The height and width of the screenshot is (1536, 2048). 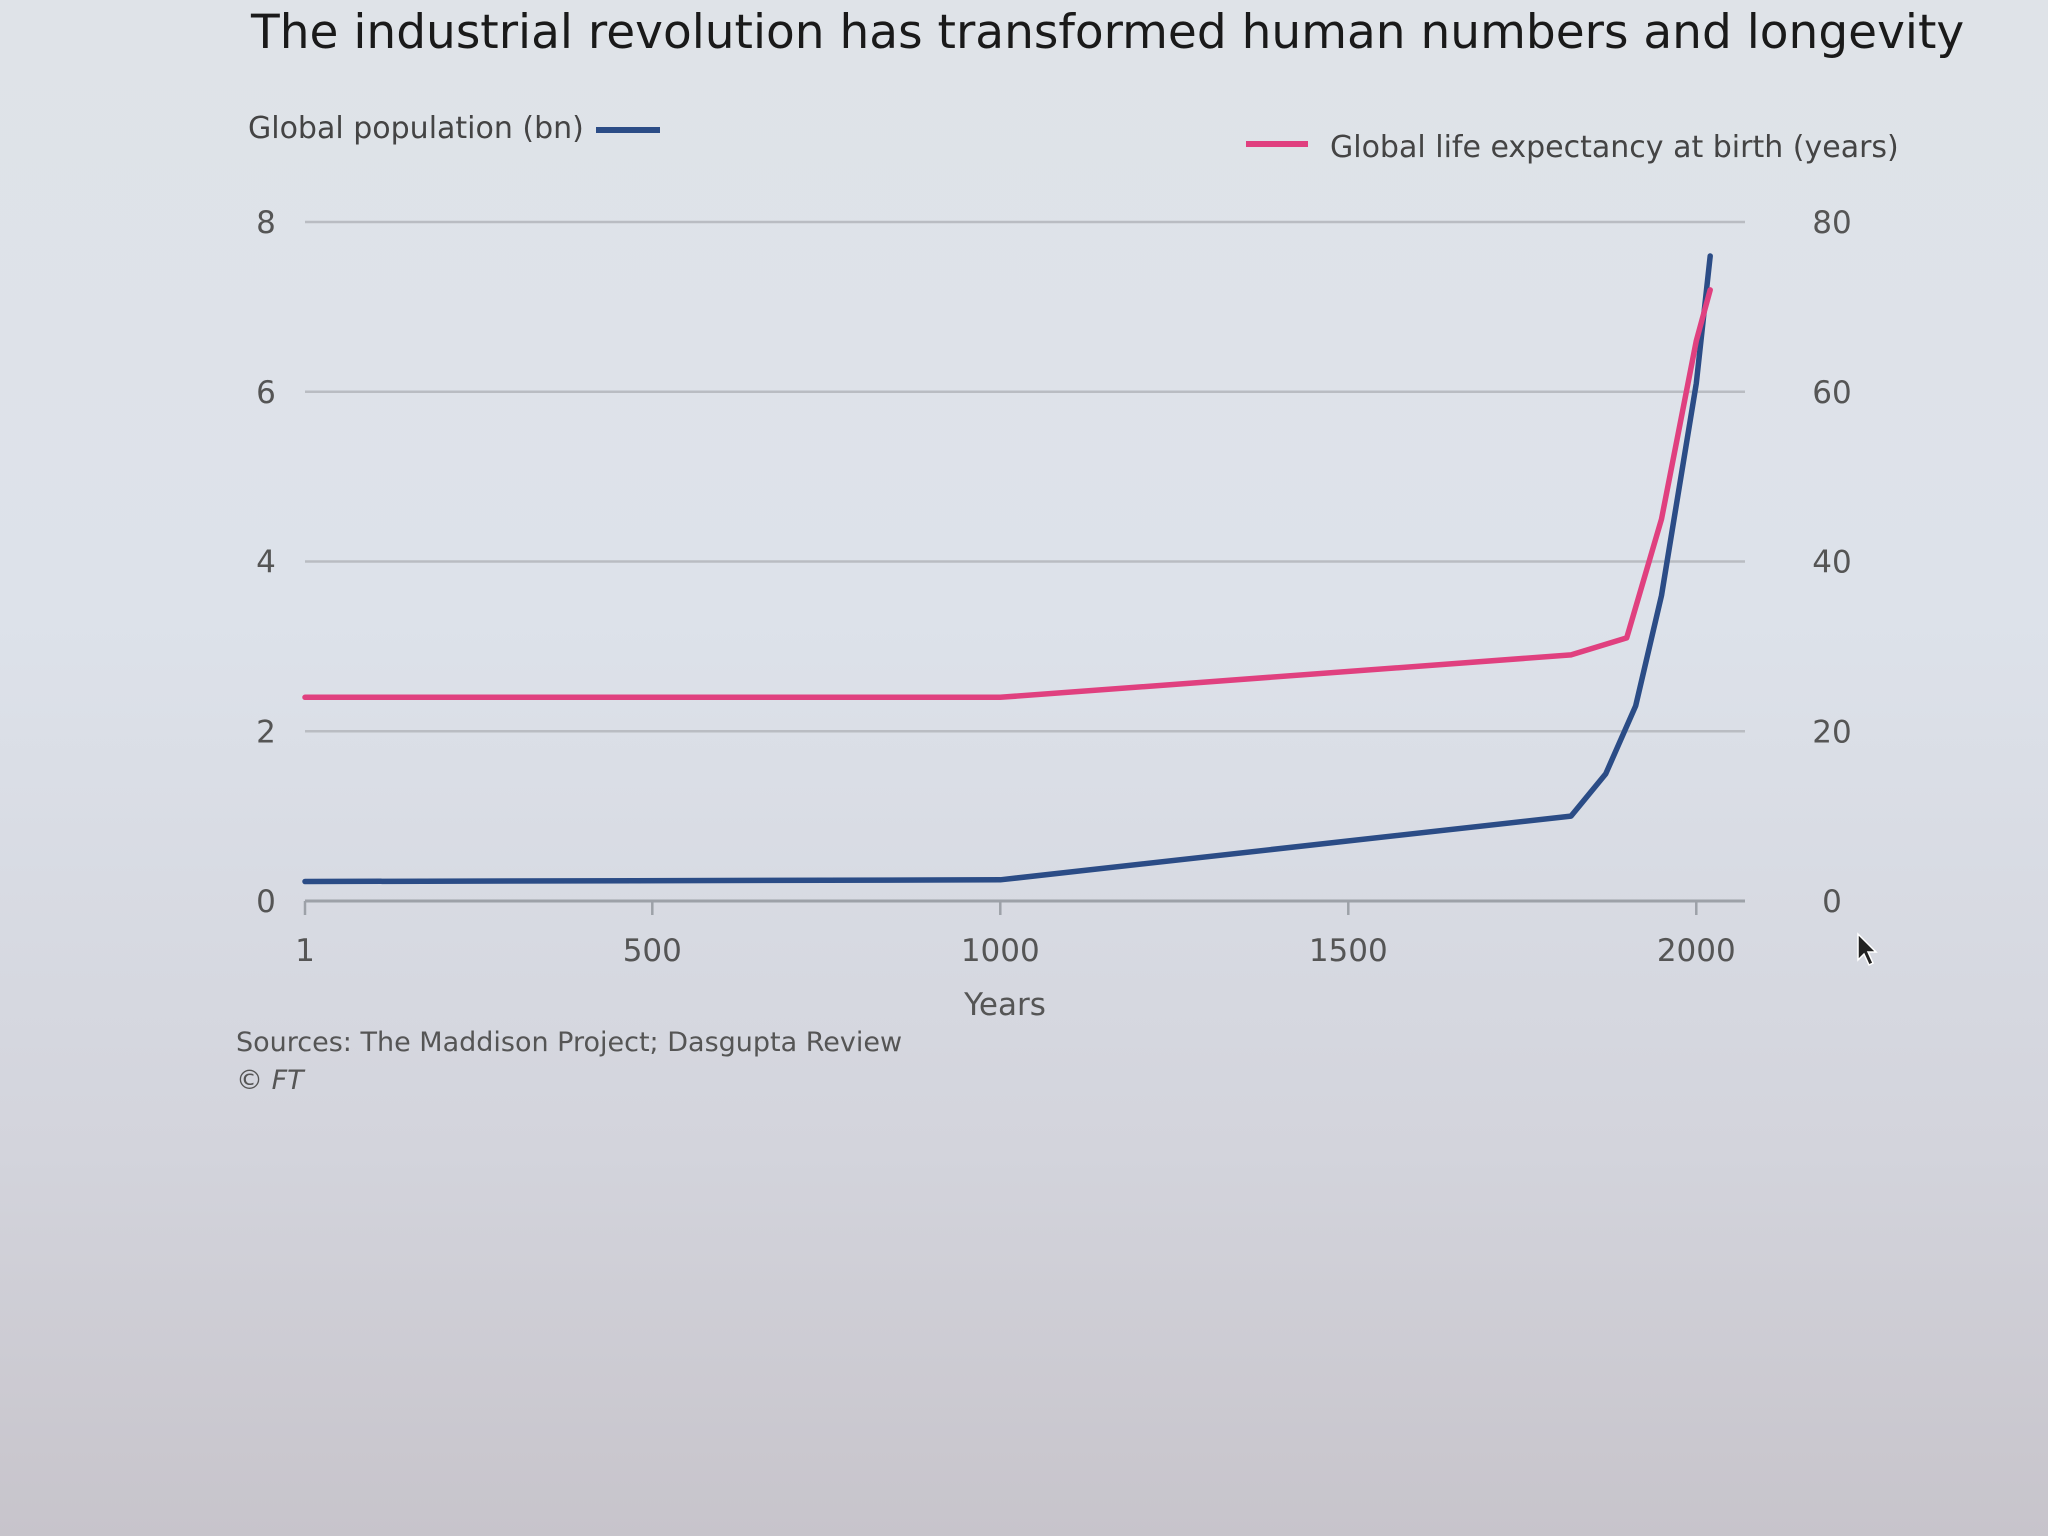 I want to click on y-right-tick-label: 40, so click(x=1831, y=563).